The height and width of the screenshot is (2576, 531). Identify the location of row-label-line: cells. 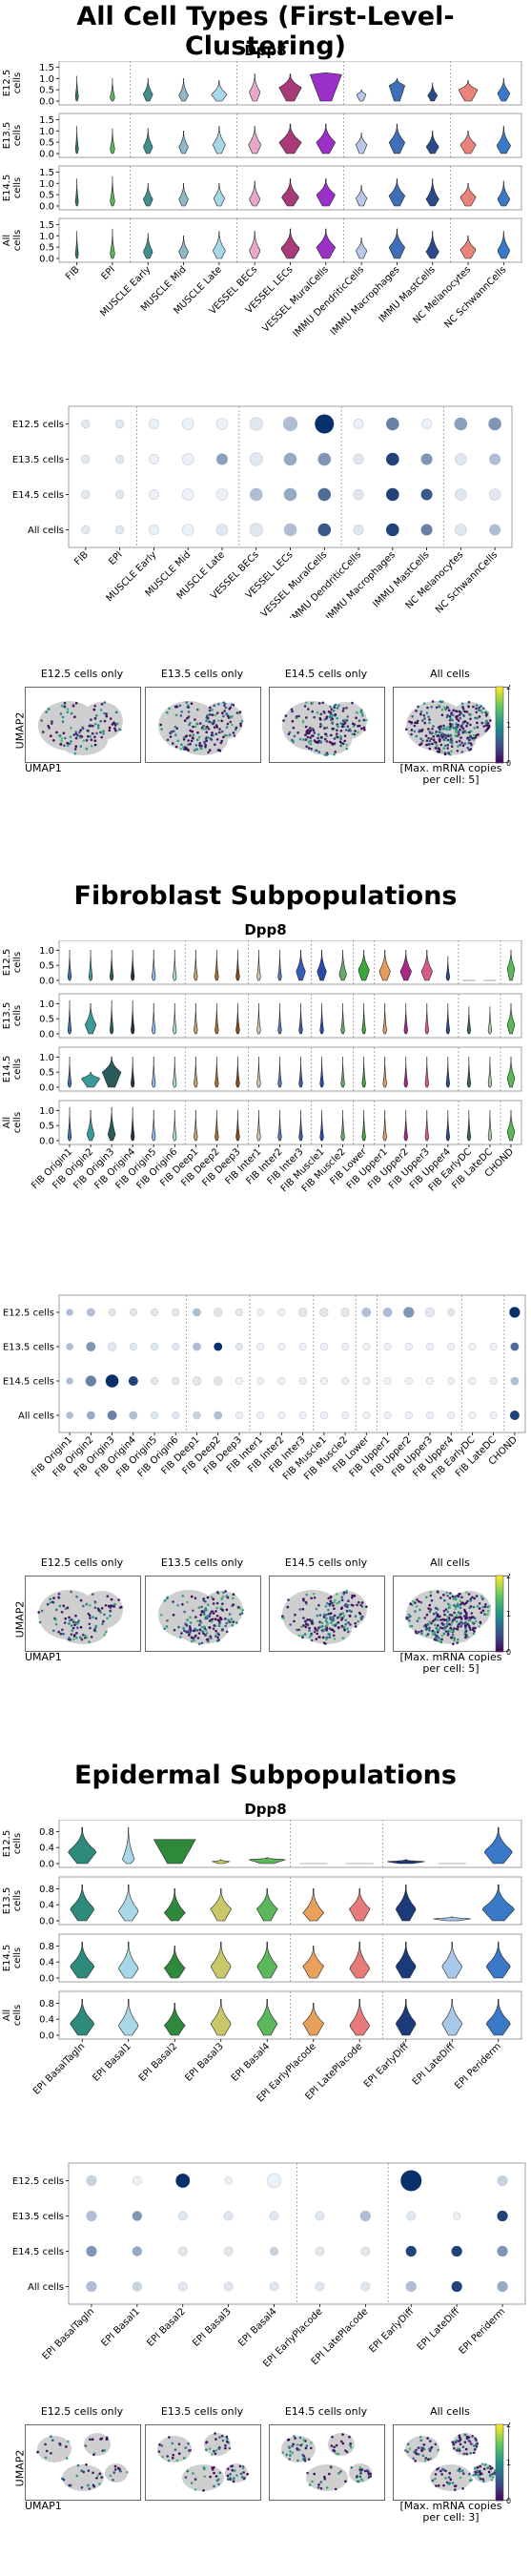
(17, 135).